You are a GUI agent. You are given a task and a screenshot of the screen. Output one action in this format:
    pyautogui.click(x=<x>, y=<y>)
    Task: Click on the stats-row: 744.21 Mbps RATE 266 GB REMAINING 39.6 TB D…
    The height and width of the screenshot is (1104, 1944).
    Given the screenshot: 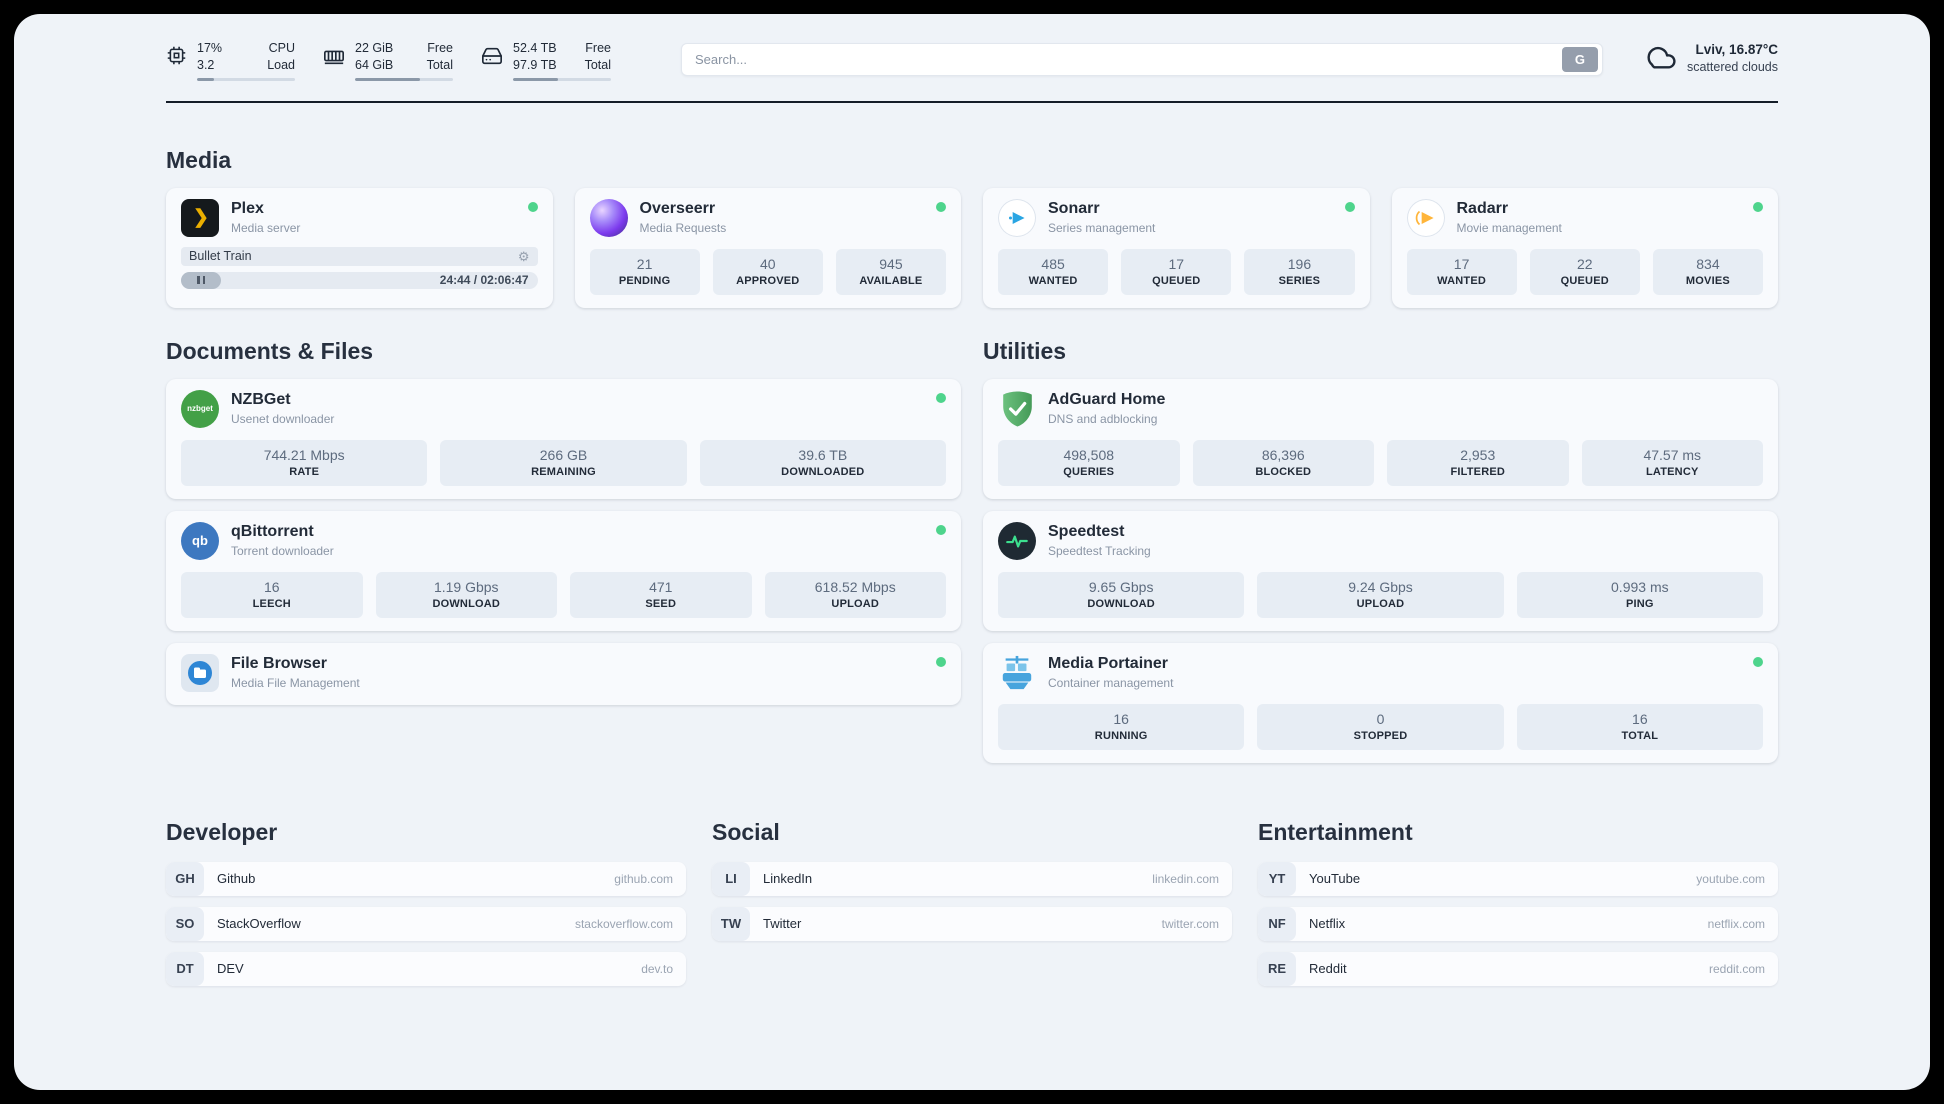 What is the action you would take?
    pyautogui.click(x=563, y=462)
    